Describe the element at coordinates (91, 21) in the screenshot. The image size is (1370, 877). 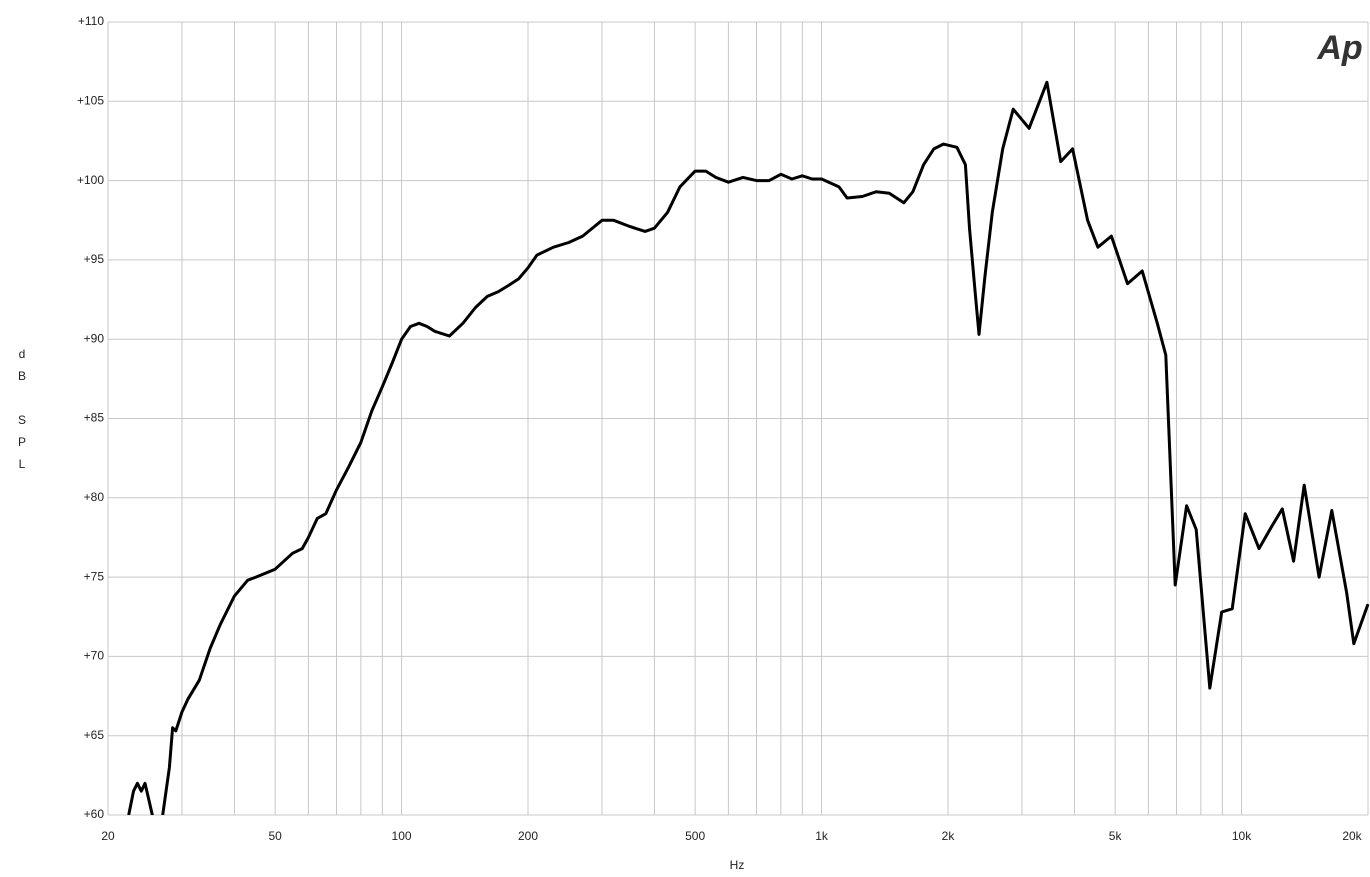
I see `y-tick-label: +110` at that location.